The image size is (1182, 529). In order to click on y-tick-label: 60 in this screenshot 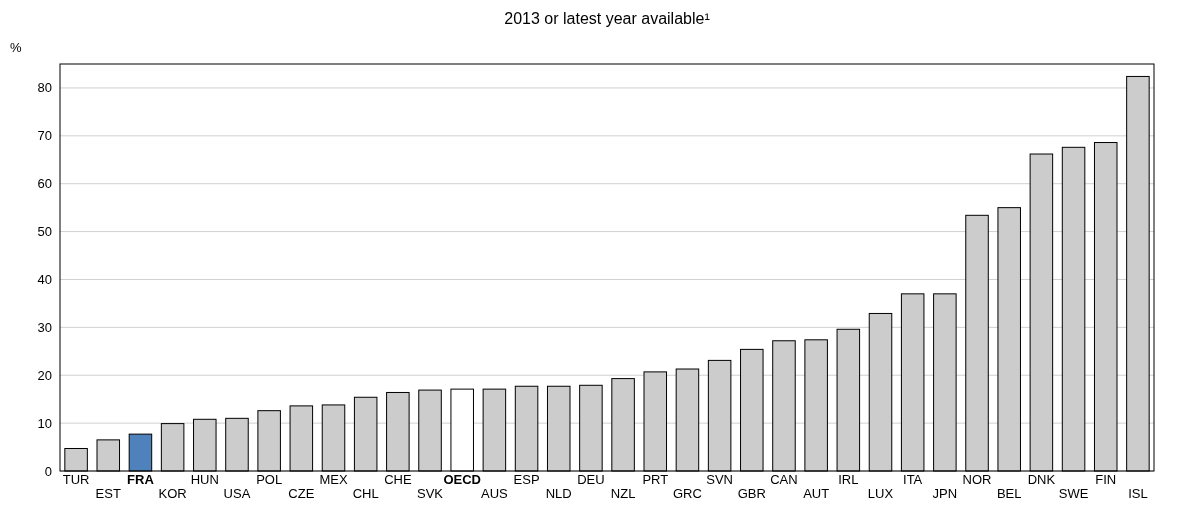, I will do `click(44, 184)`.